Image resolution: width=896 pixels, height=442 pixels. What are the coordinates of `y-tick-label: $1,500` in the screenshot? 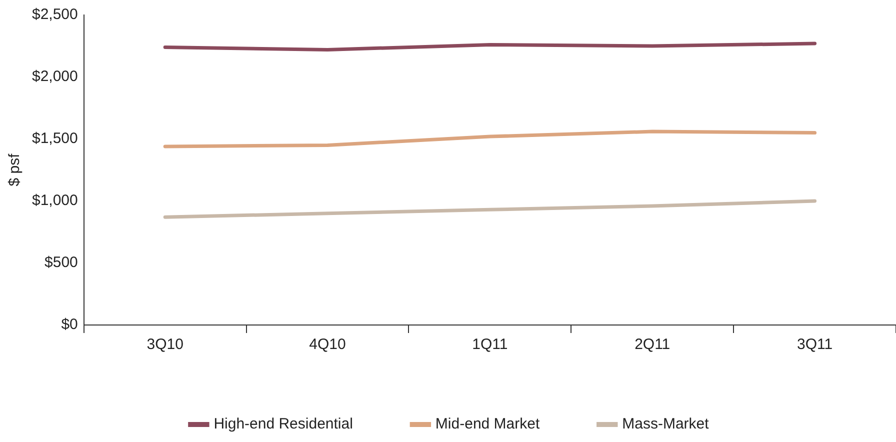 It's located at (55, 139).